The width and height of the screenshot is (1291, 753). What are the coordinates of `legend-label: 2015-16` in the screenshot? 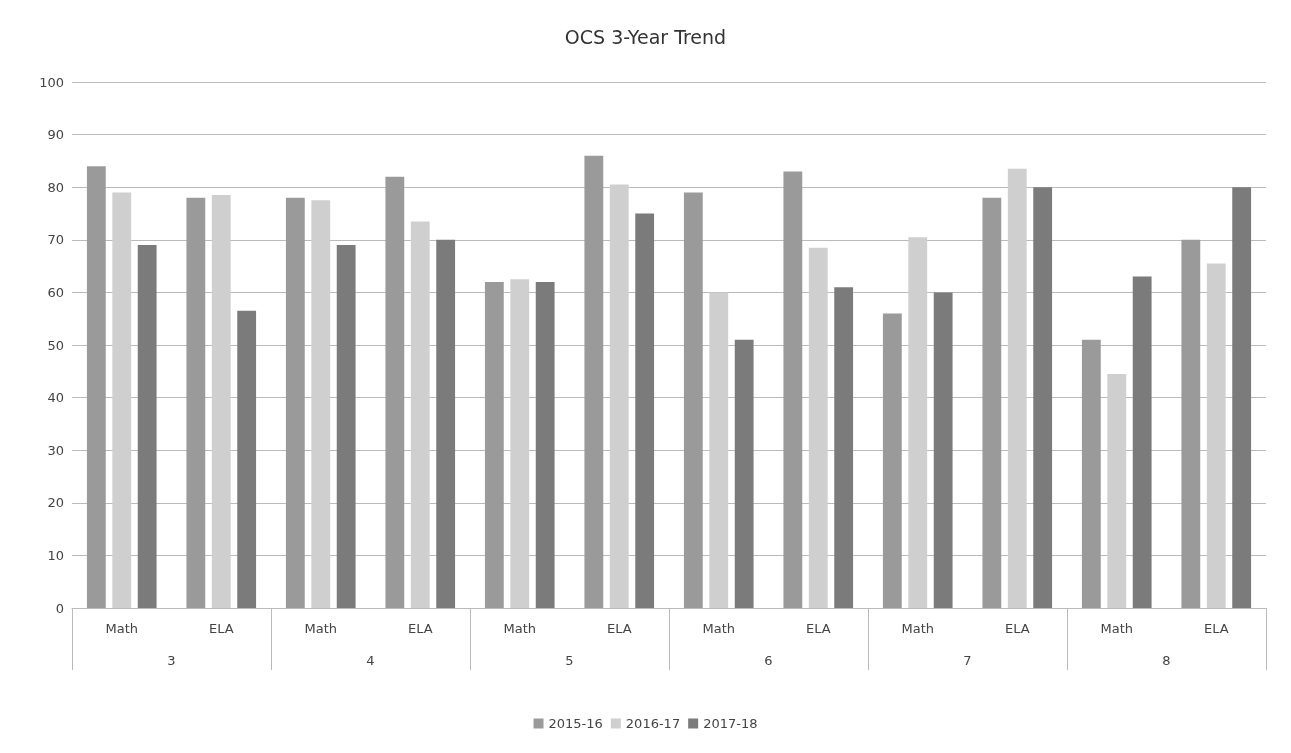 It's located at (575, 723).